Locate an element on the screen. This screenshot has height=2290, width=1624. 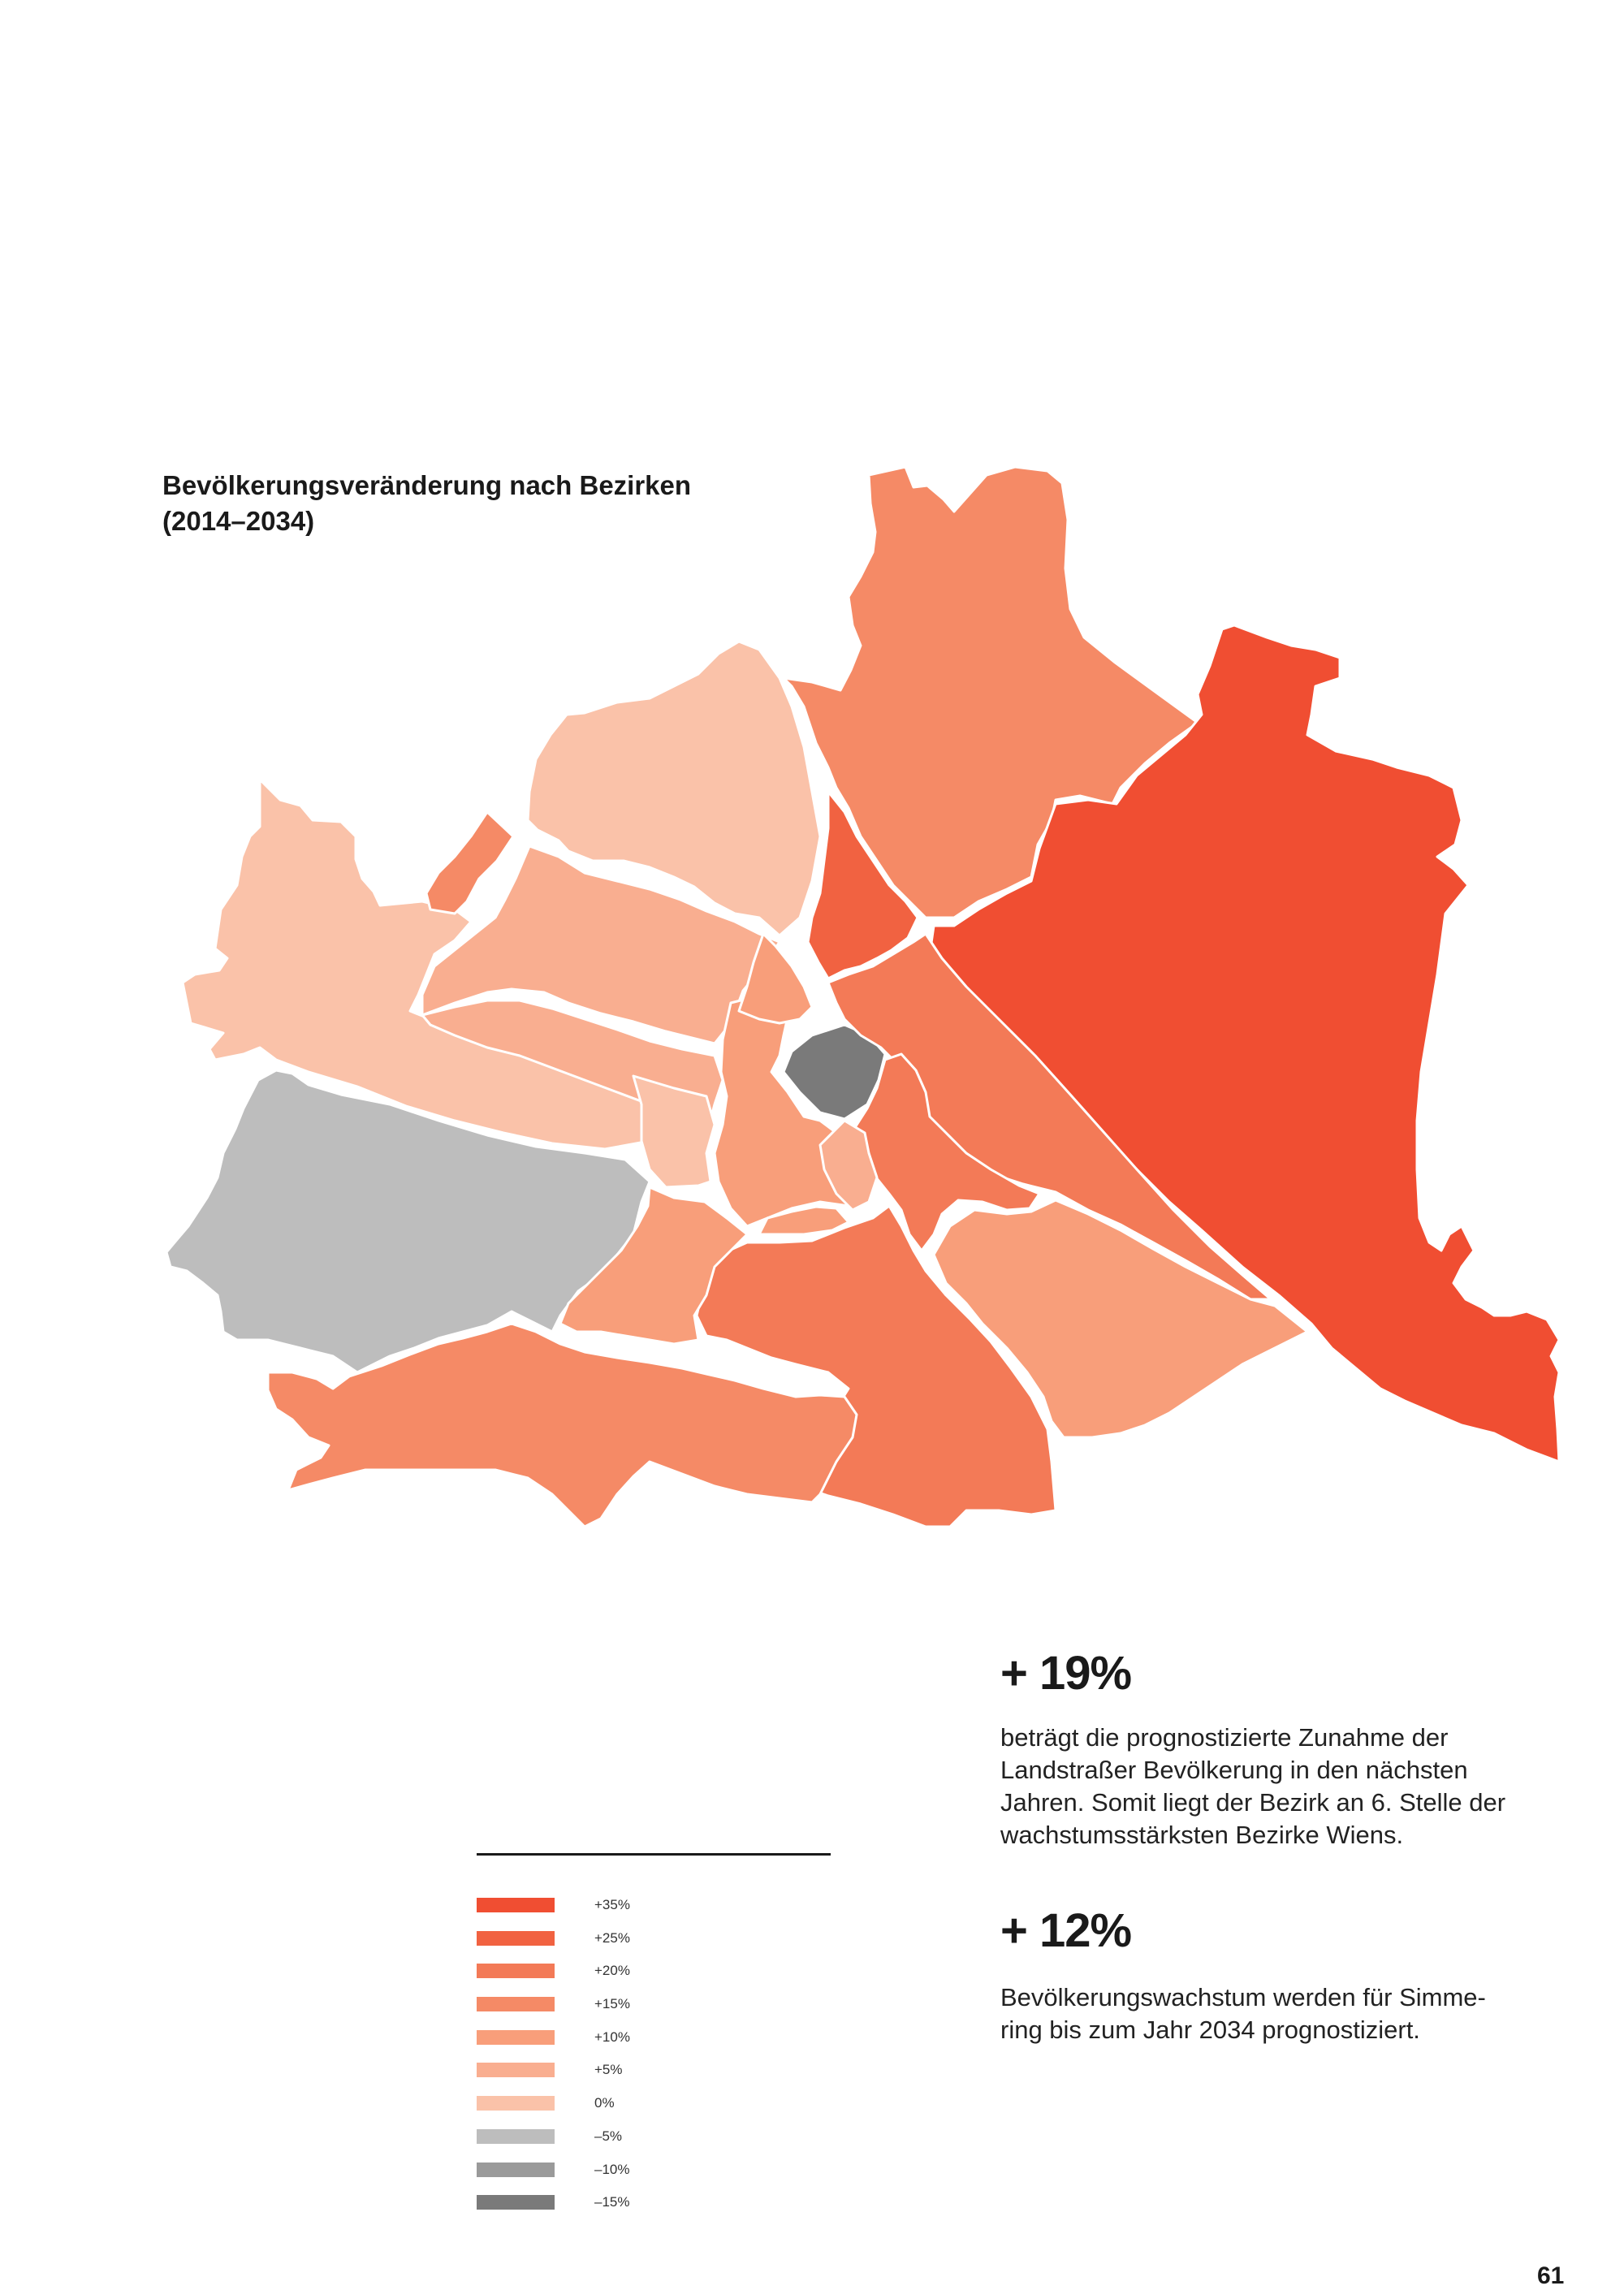
district-favoriten is located at coordinates (876, 1366).